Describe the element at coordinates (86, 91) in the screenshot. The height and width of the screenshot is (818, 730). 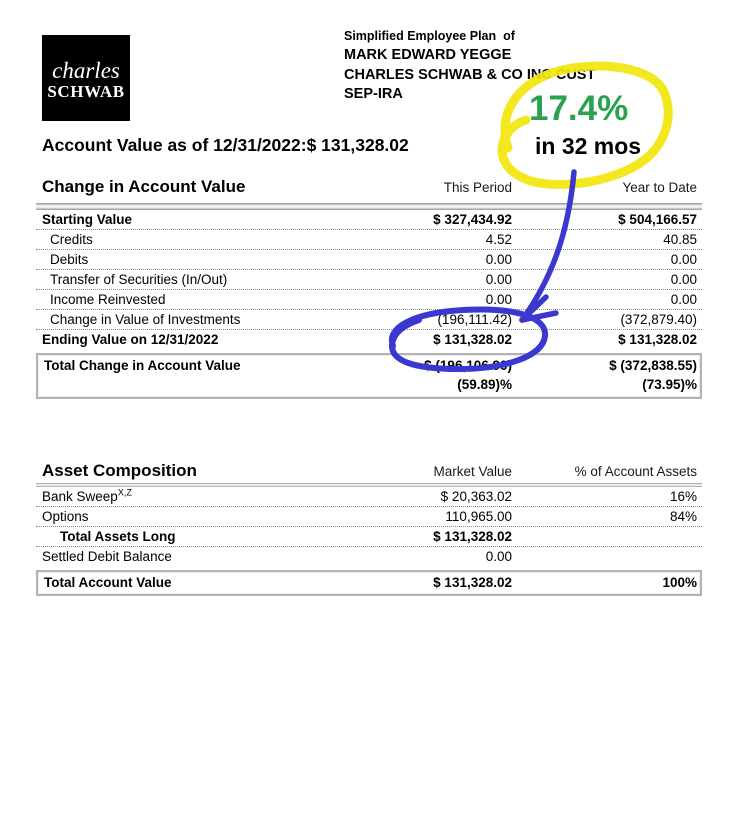
I see `logo-schwab-text: SCHWAB` at that location.